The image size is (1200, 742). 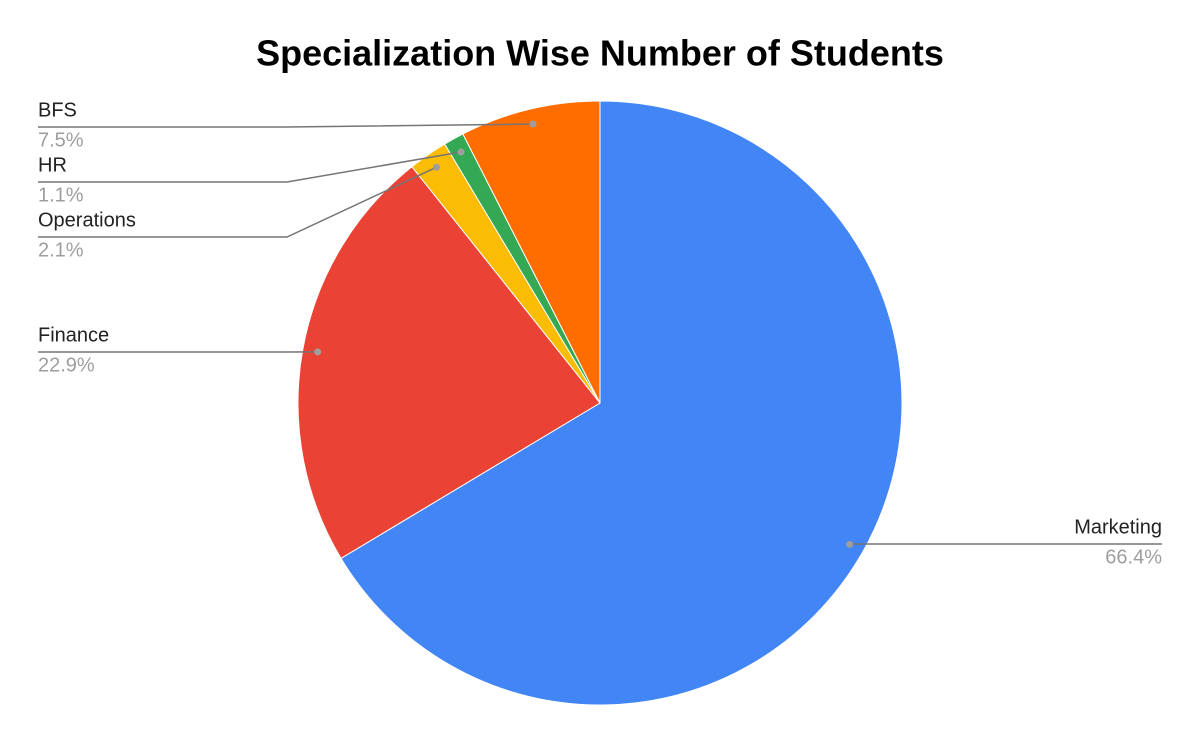 What do you see at coordinates (57, 110) in the screenshot?
I see `slice-label: BFS` at bounding box center [57, 110].